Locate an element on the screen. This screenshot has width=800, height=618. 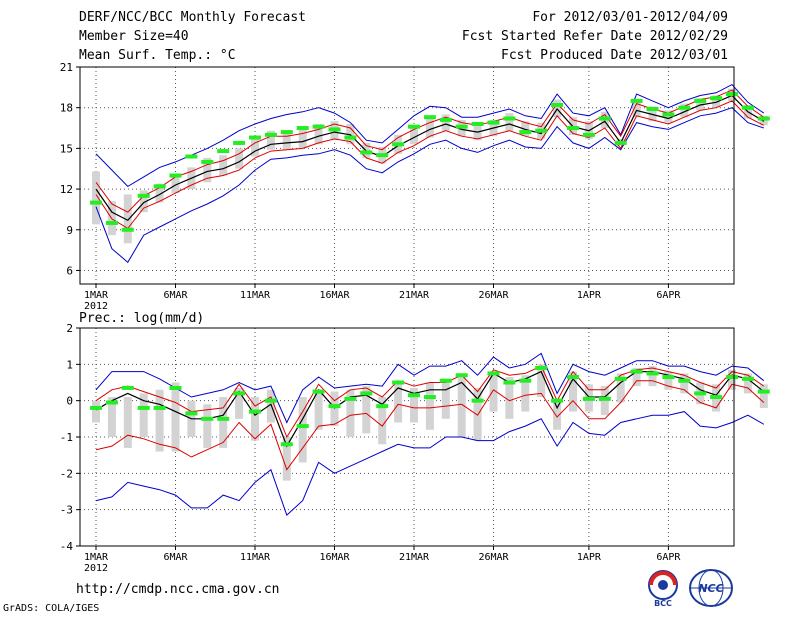
precipitation-min-line is located at coordinates (430, 463).